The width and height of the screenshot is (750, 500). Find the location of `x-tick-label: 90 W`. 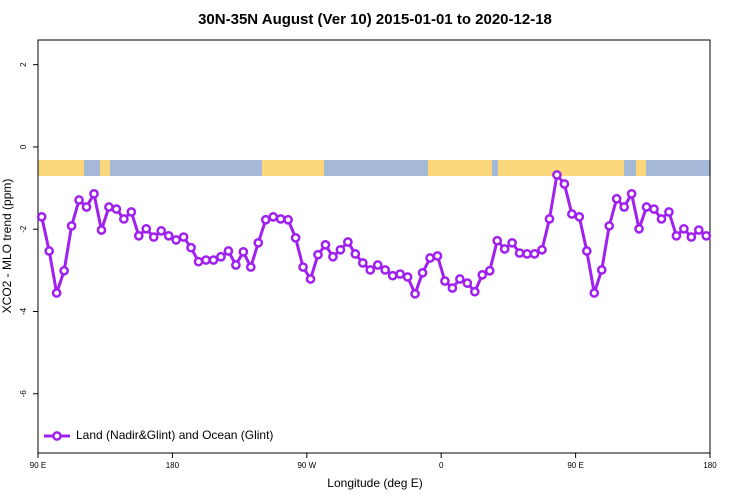

x-tick-label: 90 W is located at coordinates (306, 465).